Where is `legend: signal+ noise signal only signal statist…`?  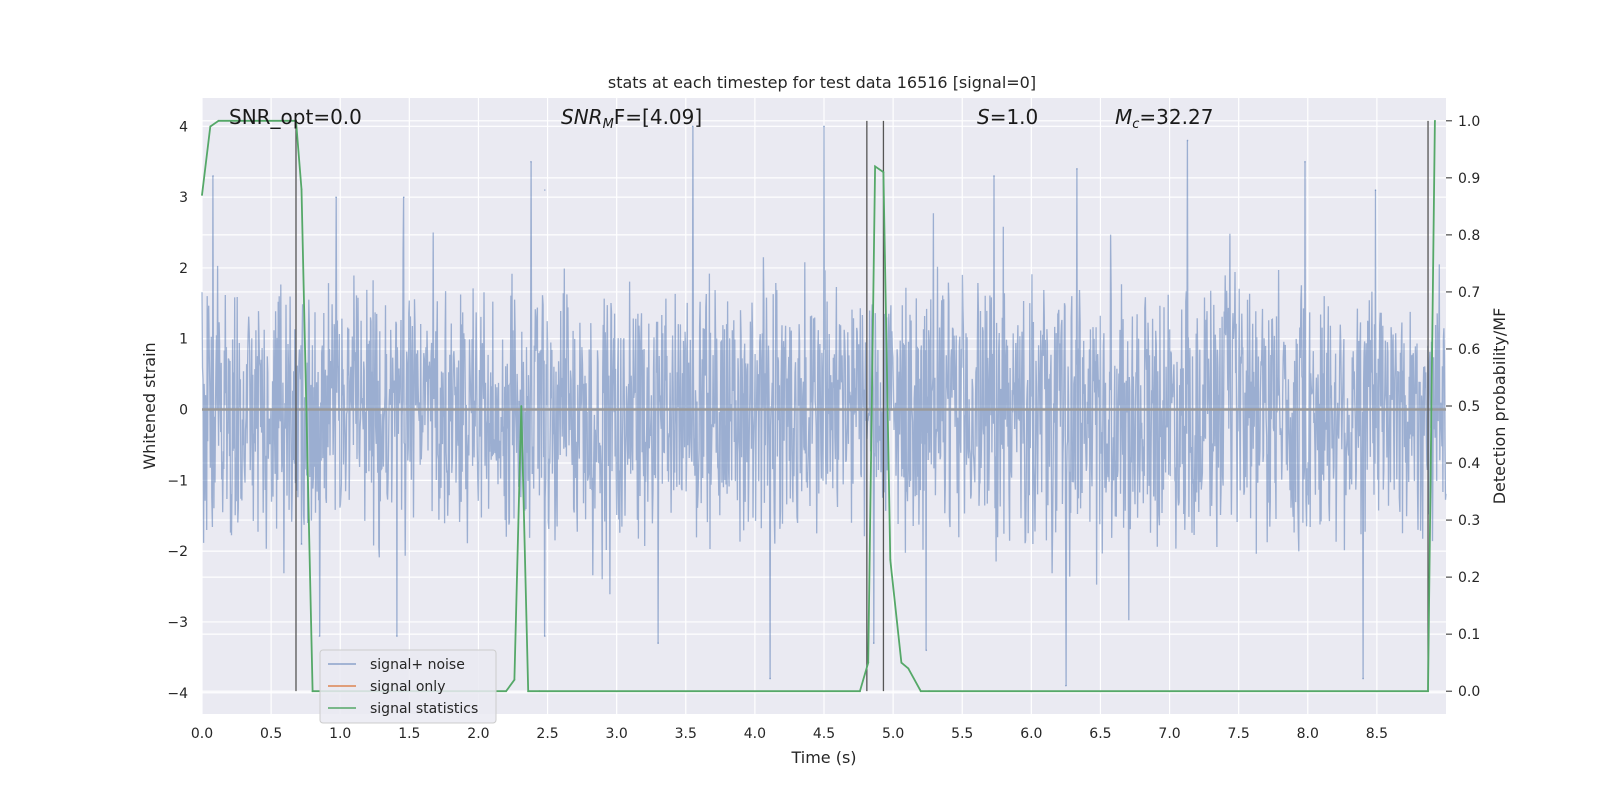
legend: signal+ noise signal only signal statist… is located at coordinates (408, 686).